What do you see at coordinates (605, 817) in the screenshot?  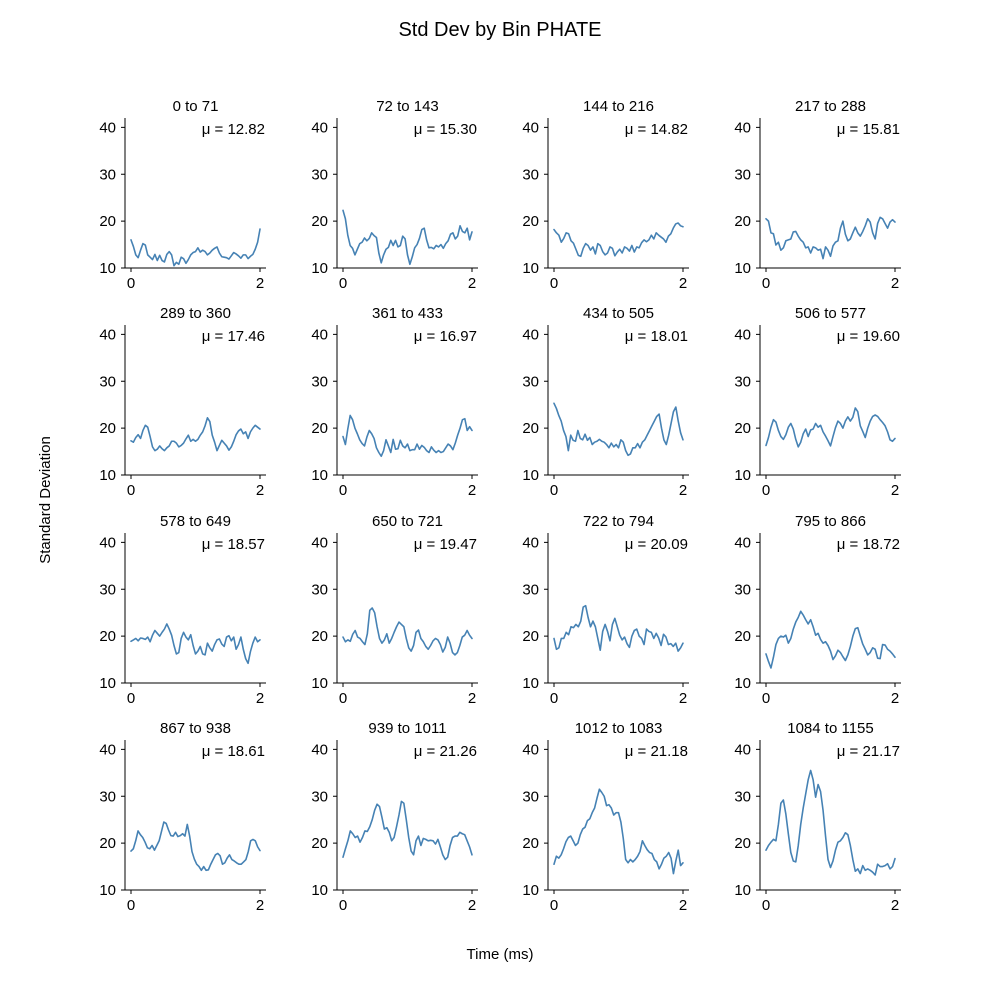 I see `panel-15: 1012 to 1083 10 20 30 40 0 2 μ = 21.18` at bounding box center [605, 817].